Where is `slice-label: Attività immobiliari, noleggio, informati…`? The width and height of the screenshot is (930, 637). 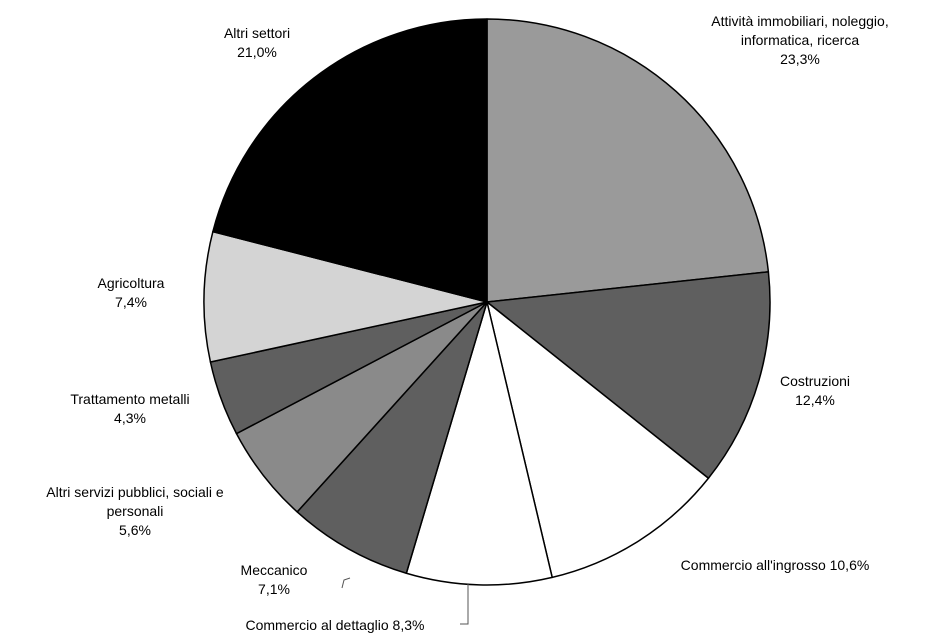 slice-label: Attività immobiliari, noleggio, informati… is located at coordinates (799, 40).